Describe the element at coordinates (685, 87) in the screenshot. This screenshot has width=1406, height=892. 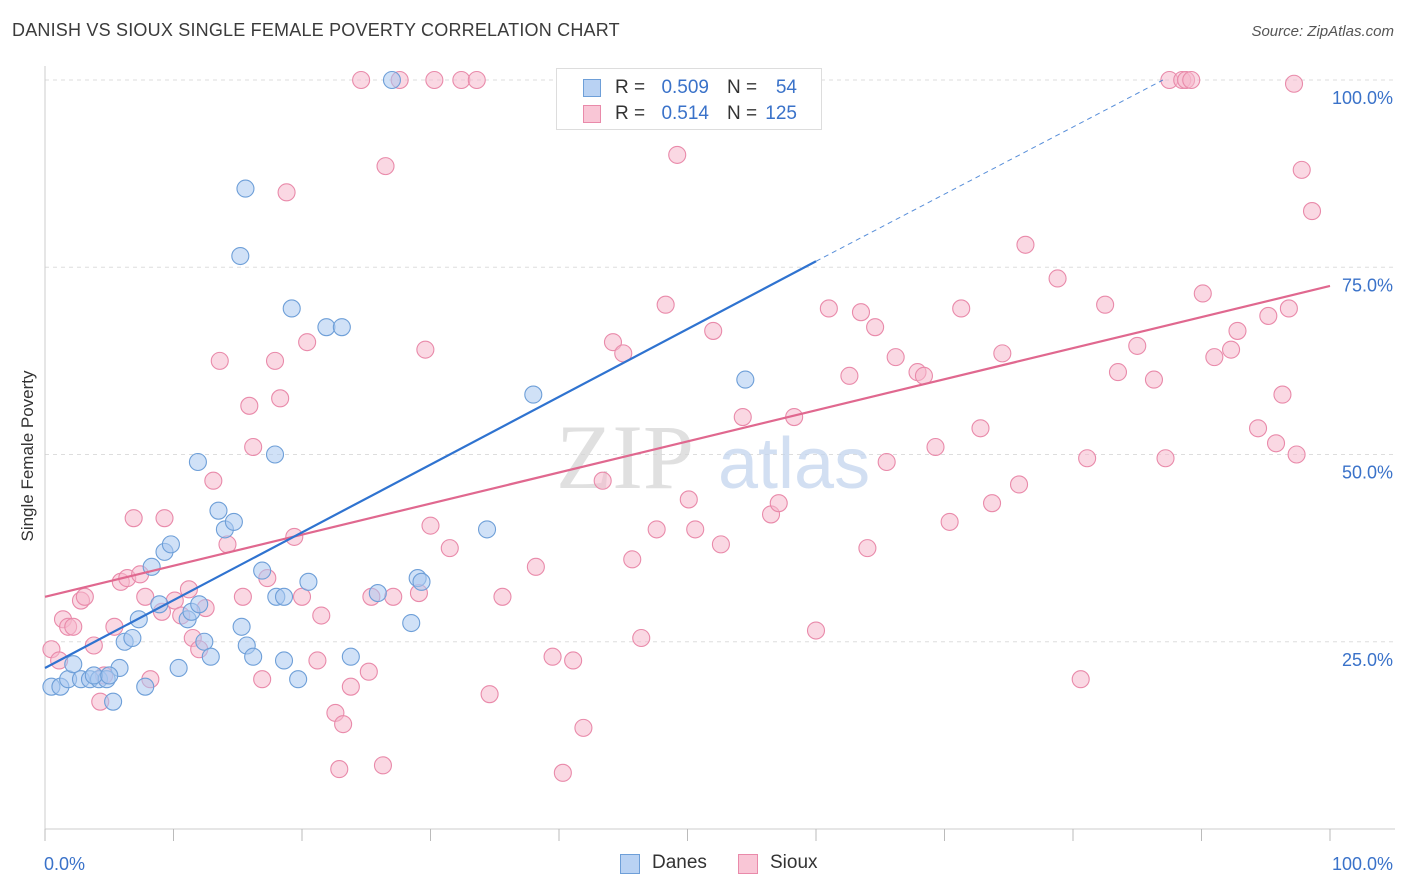
I see `r-value: 0.509` at that location.